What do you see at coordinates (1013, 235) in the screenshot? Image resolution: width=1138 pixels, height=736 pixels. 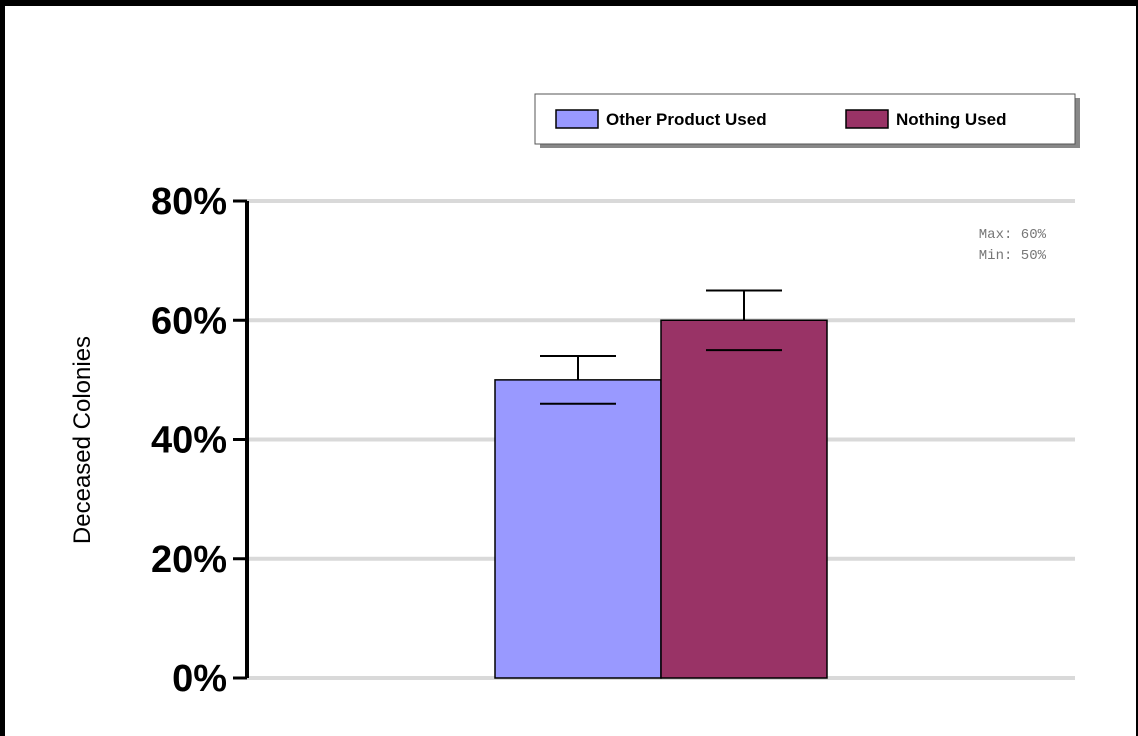 I see `max-annotation: Max: 60%` at bounding box center [1013, 235].